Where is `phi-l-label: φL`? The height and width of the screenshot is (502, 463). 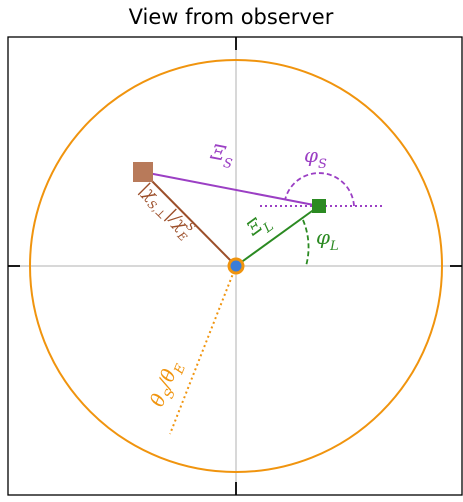
phi-l-label: φL is located at coordinates (327, 239).